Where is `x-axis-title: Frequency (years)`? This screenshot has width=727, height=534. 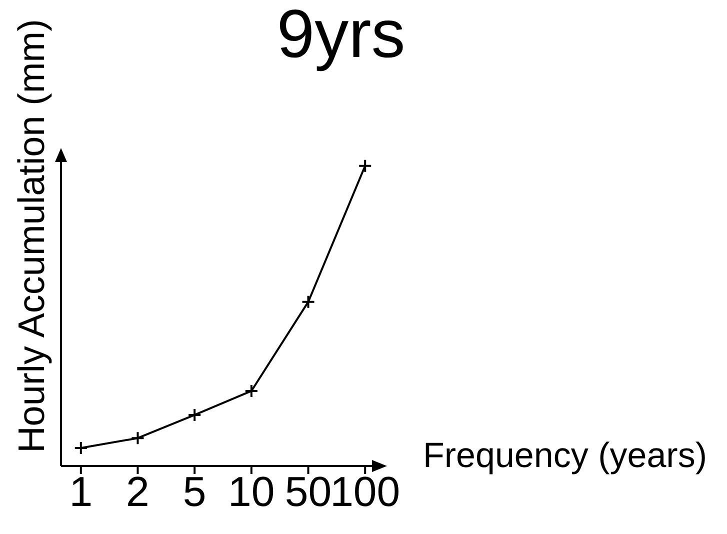 x-axis-title: Frequency (years) is located at coordinates (565, 456).